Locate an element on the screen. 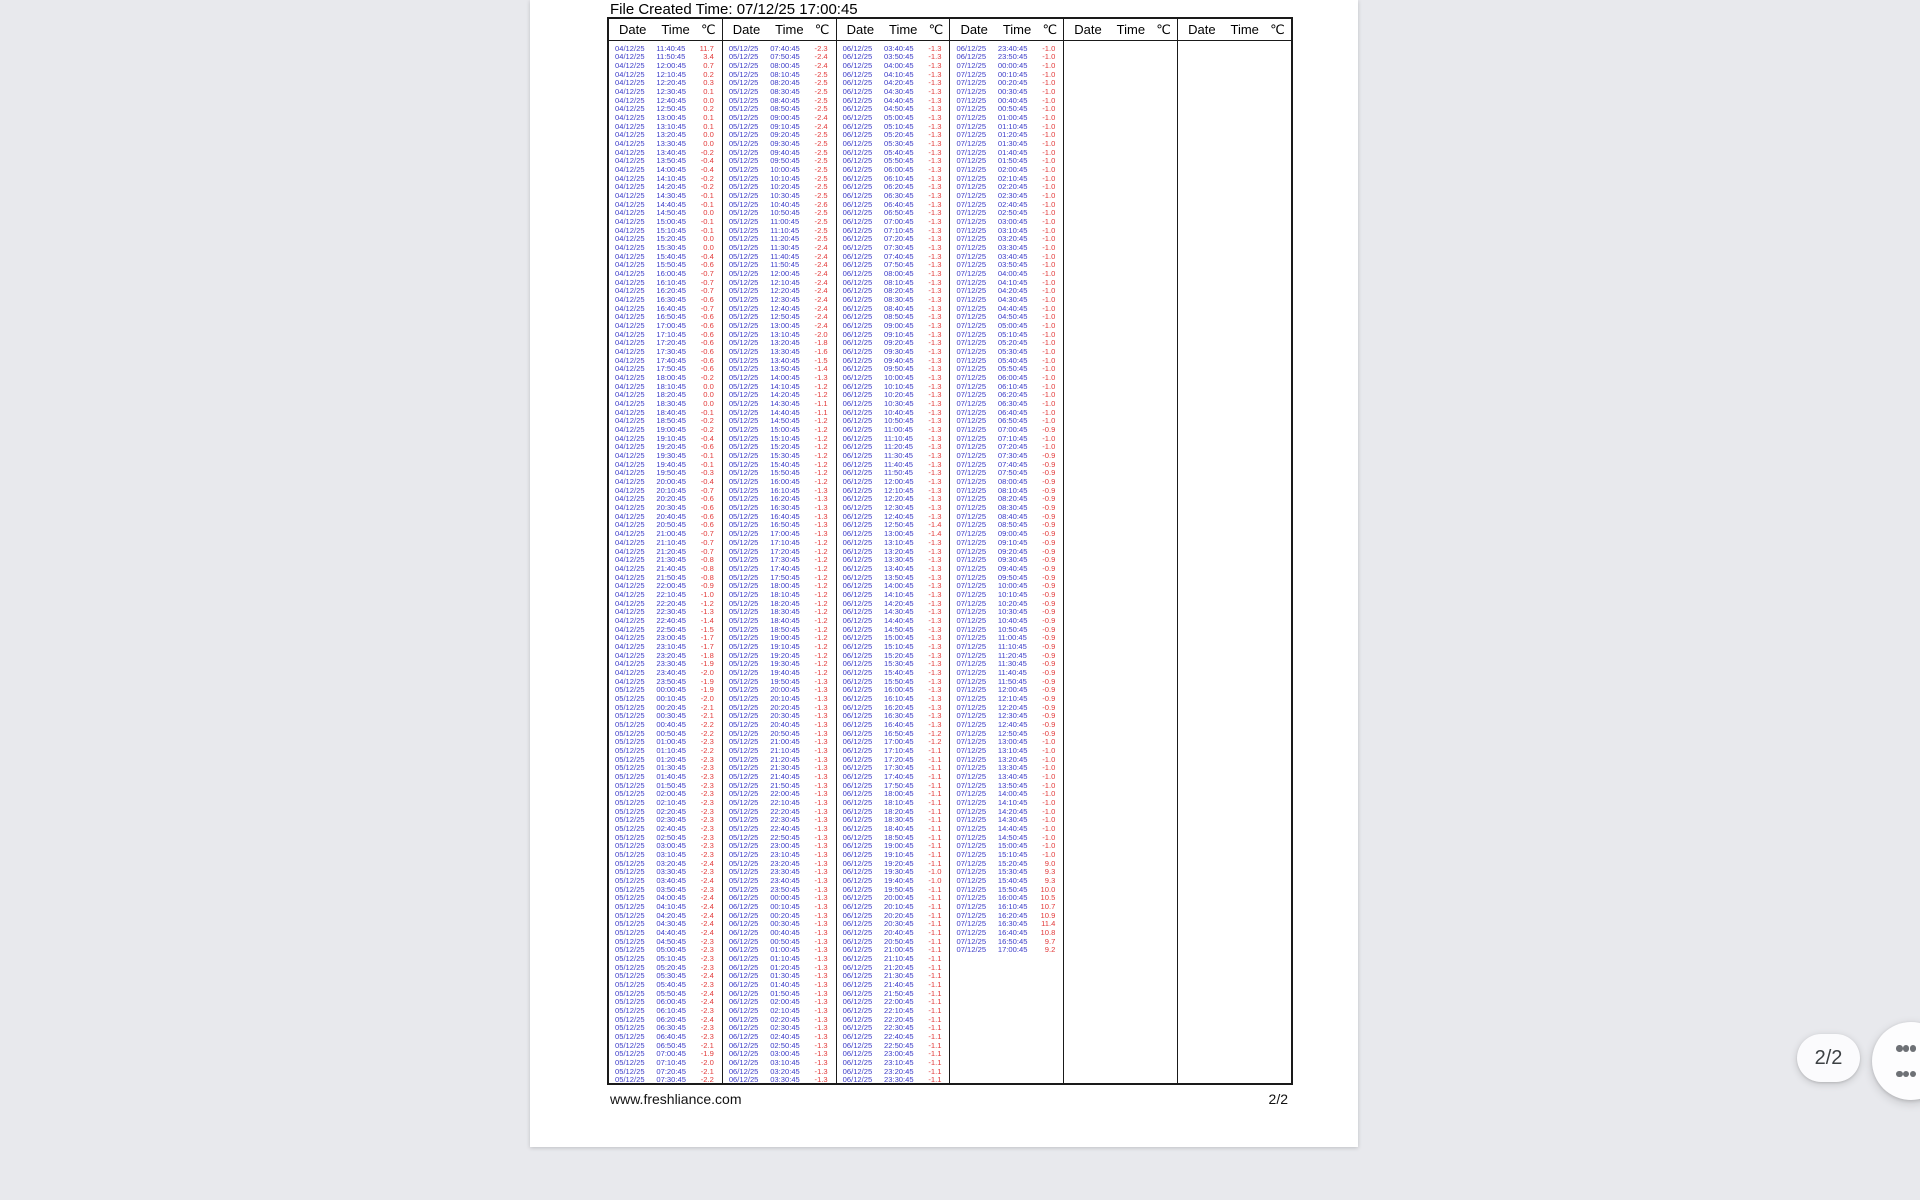 This screenshot has width=1920, height=1200. log-temp: -1.0 is located at coordinates (1049, 256).